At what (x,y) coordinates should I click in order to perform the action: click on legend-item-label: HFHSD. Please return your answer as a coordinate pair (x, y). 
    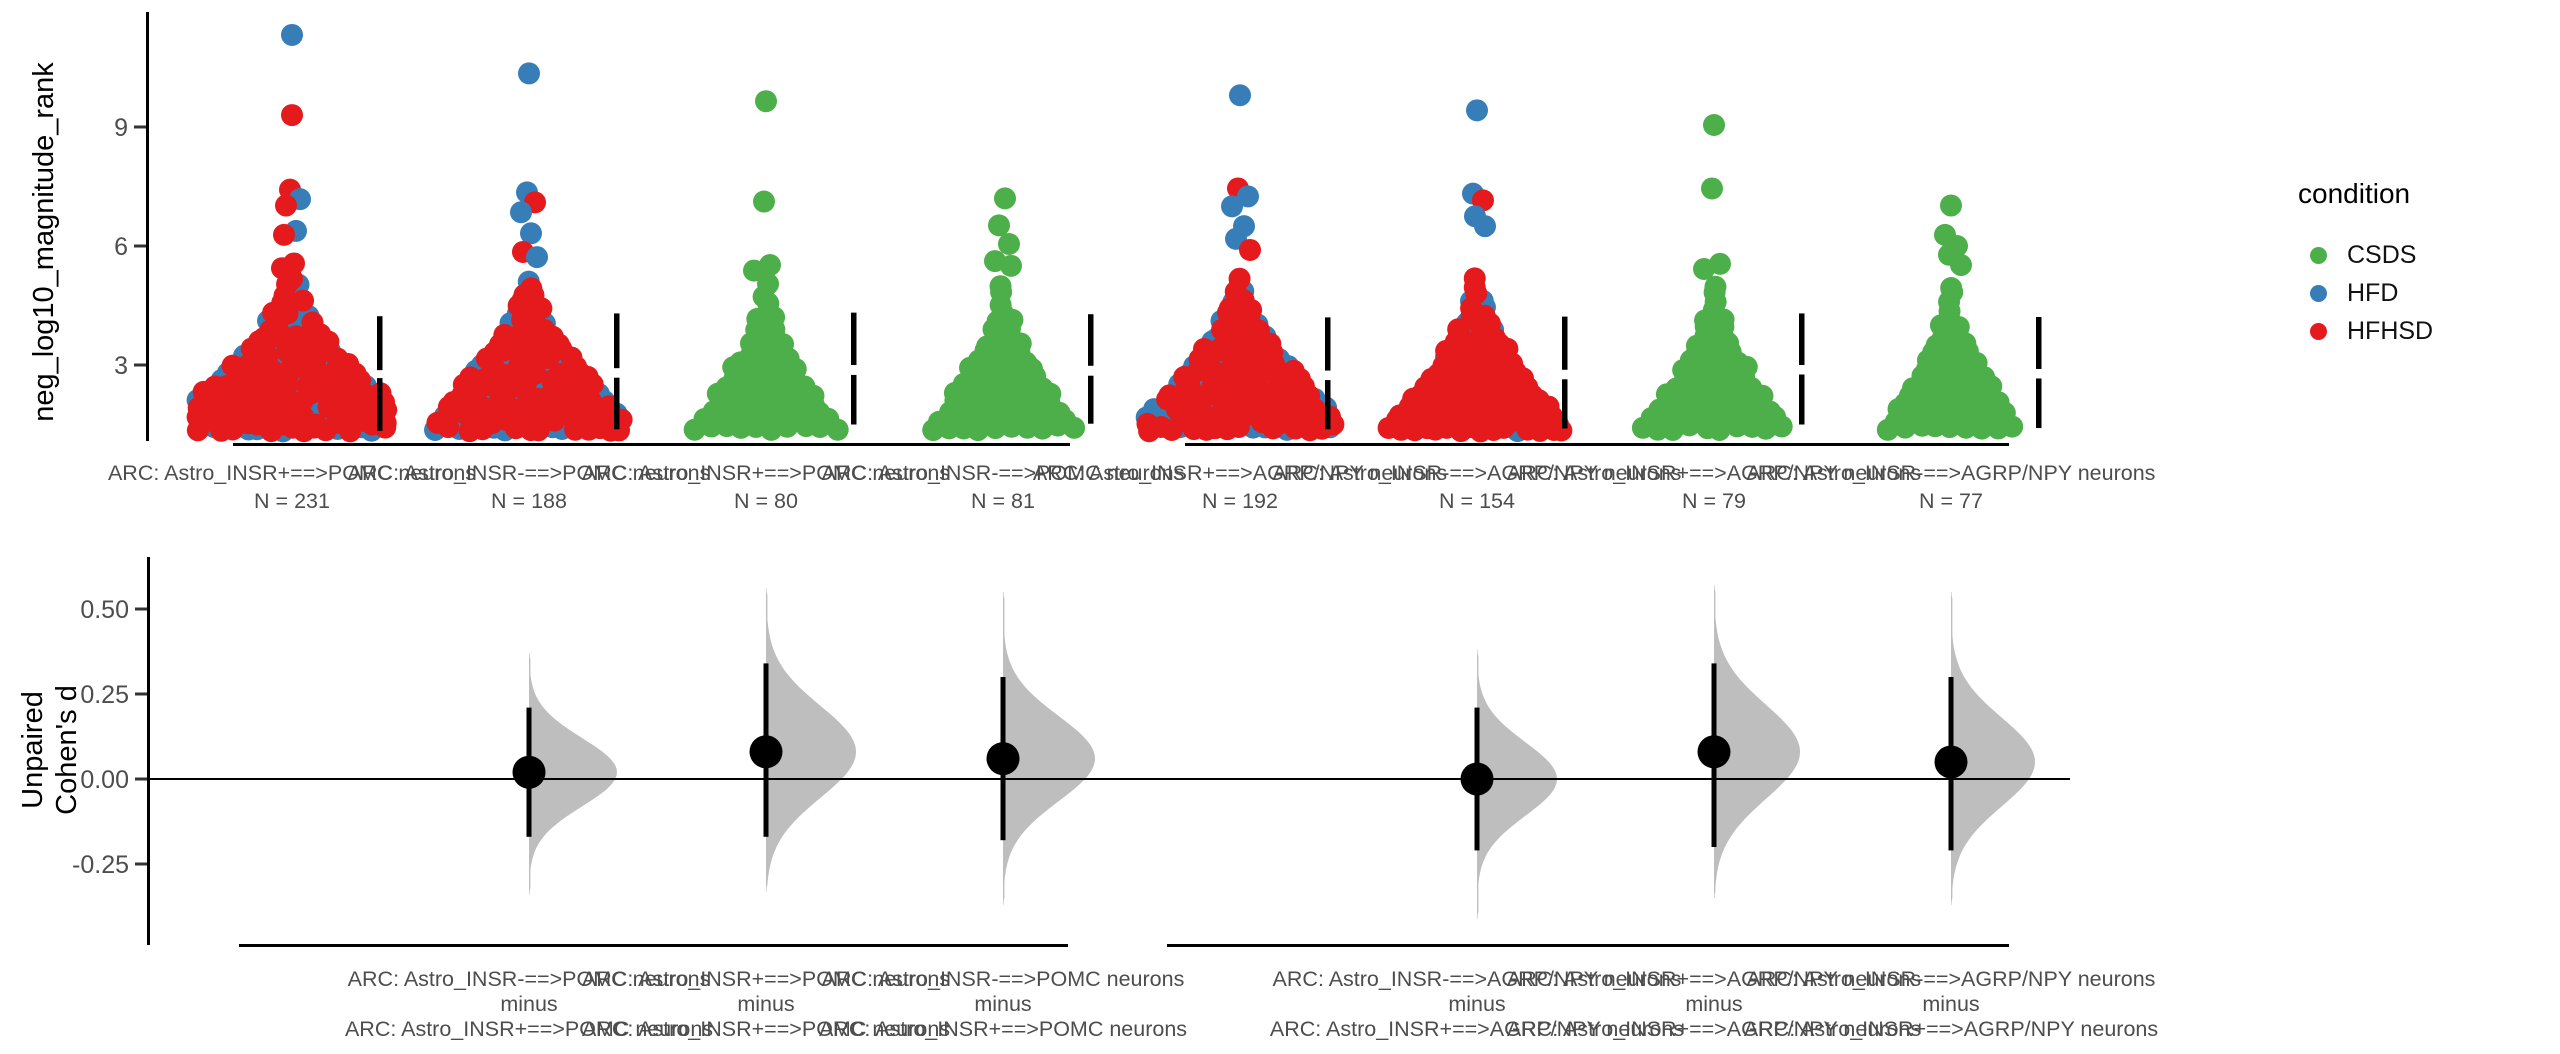
    Looking at the image, I should click on (2390, 330).